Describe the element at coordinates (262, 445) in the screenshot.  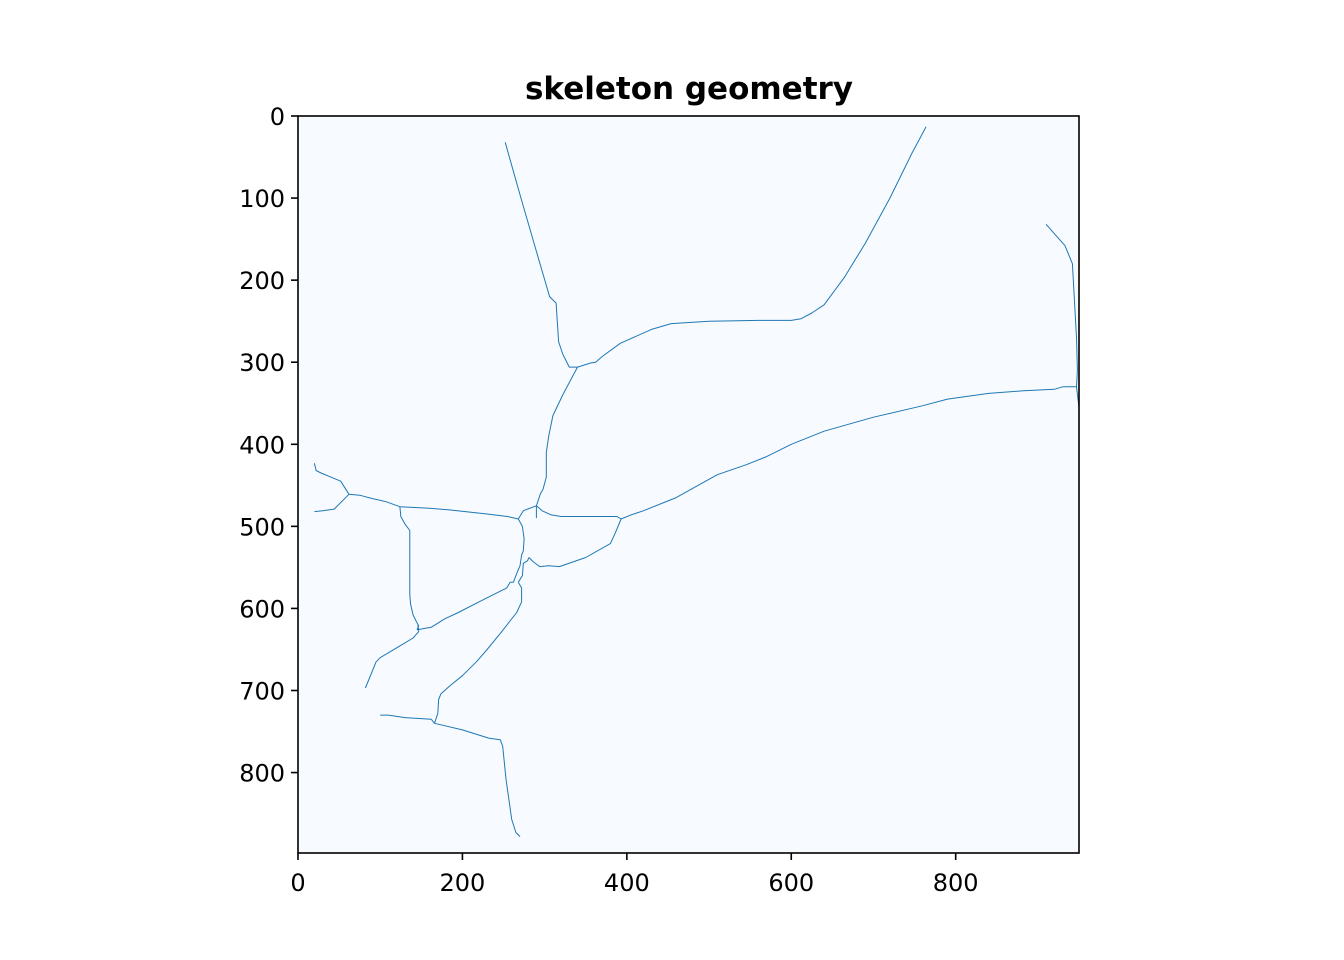
I see `y-tick-label: 400` at that location.